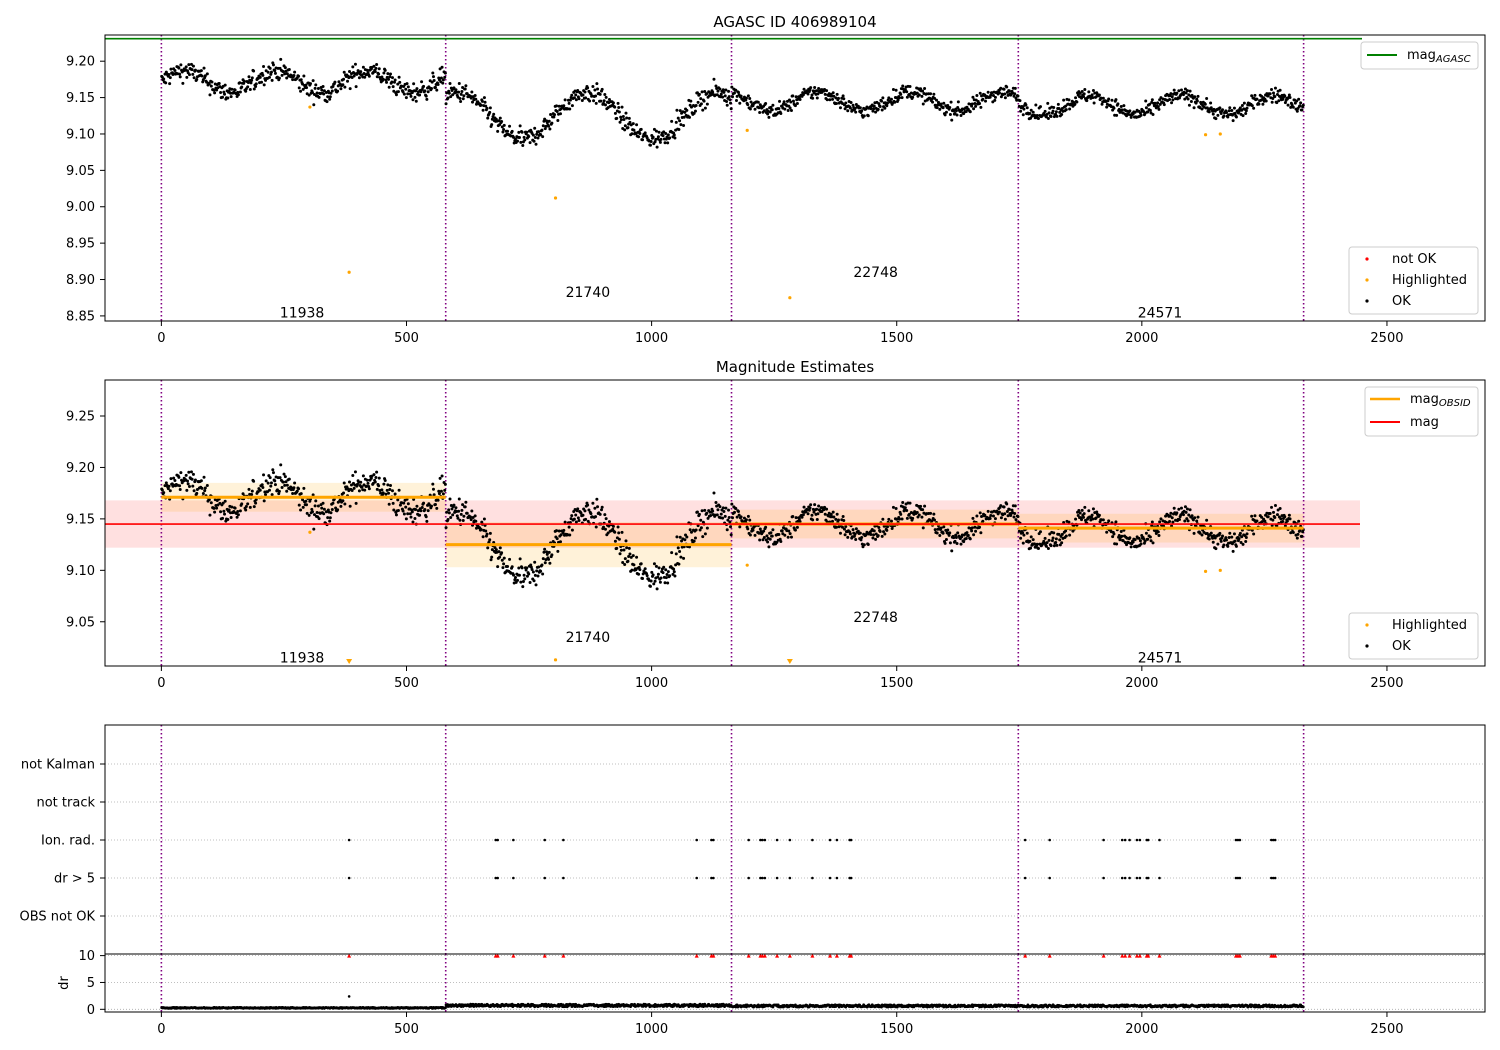 This screenshot has height=1050, width=1500. Describe the element at coordinates (85, 520) in the screenshot. I see `panel2-y-ticks: 9.05 9.10 9.15 9.20 9.25` at that location.